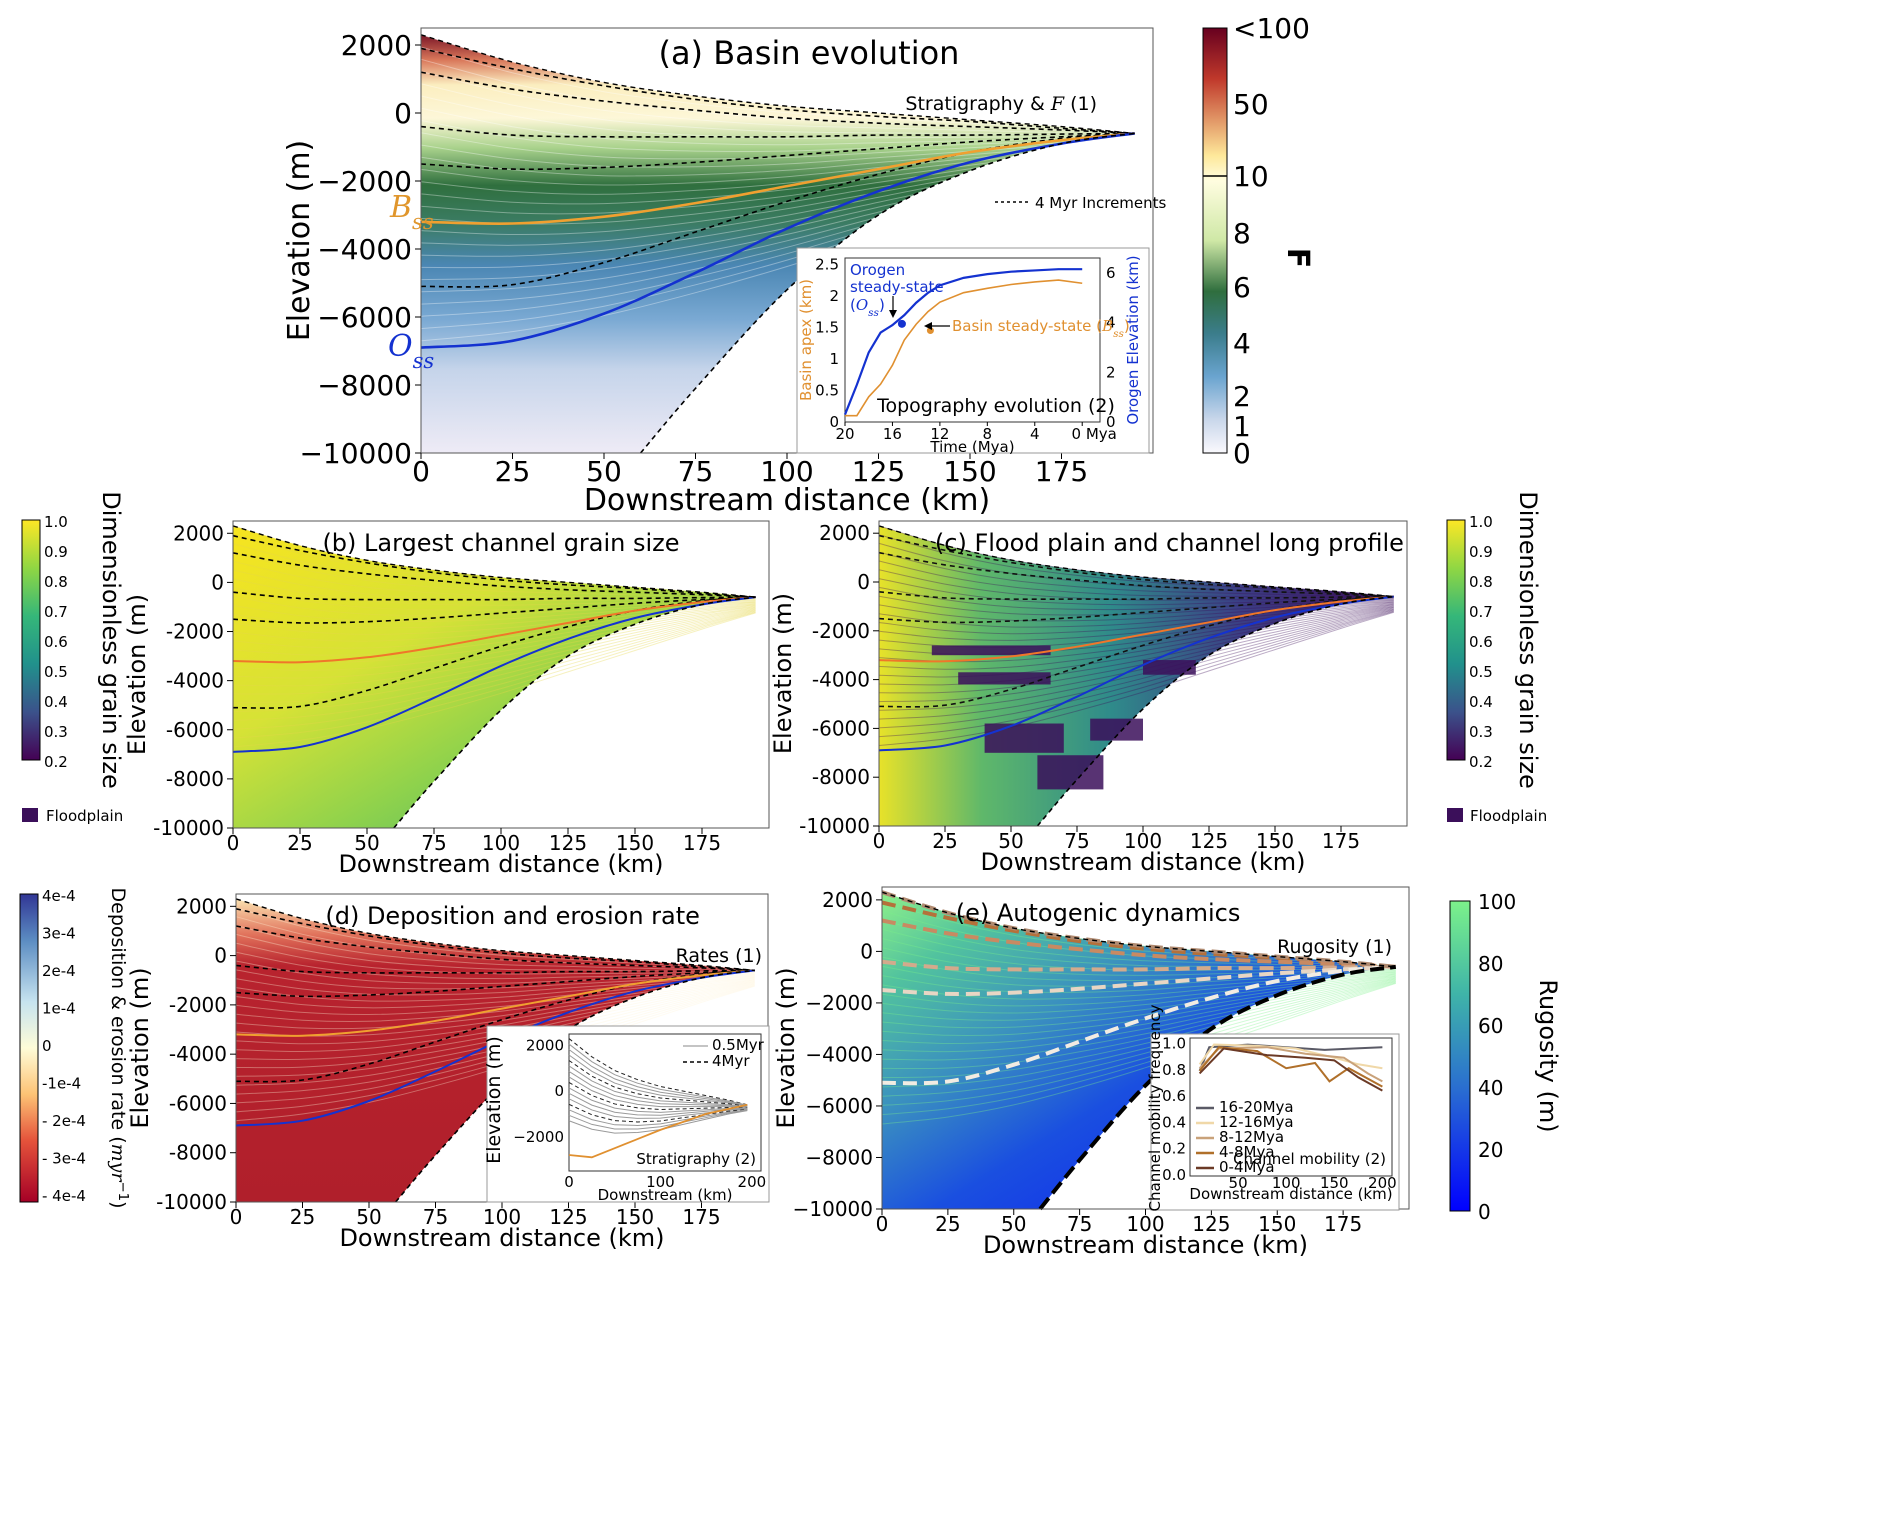  I want to click on inset-y-label: Elevation (m), so click(494, 1100).